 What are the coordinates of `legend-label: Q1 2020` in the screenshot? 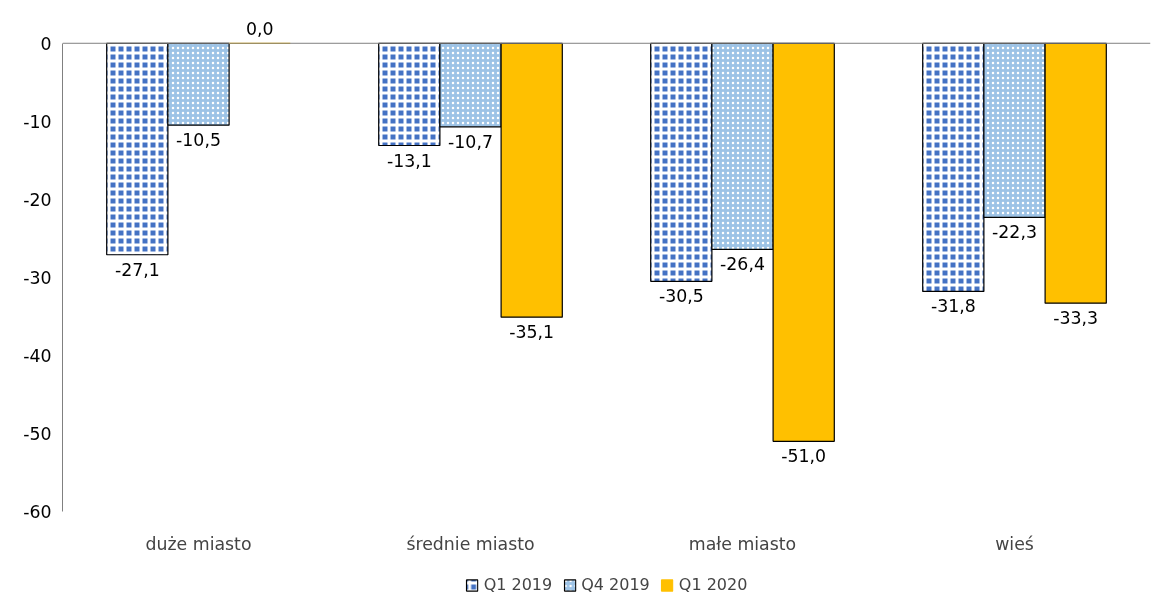 It's located at (713, 584).